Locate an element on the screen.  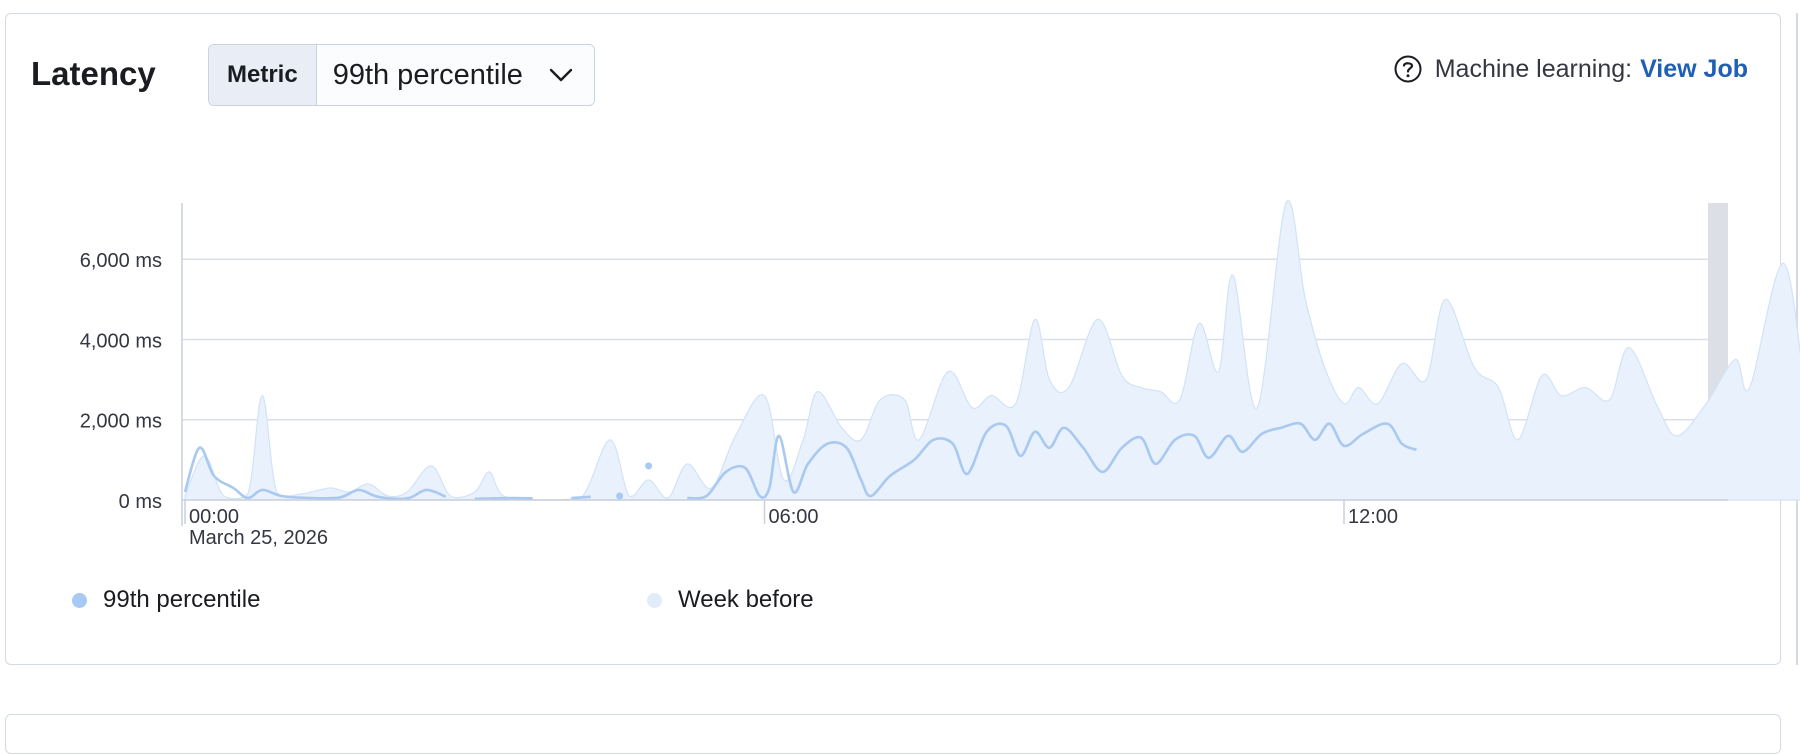
metric-selector: Metric 99th percentile is located at coordinates (401, 75).